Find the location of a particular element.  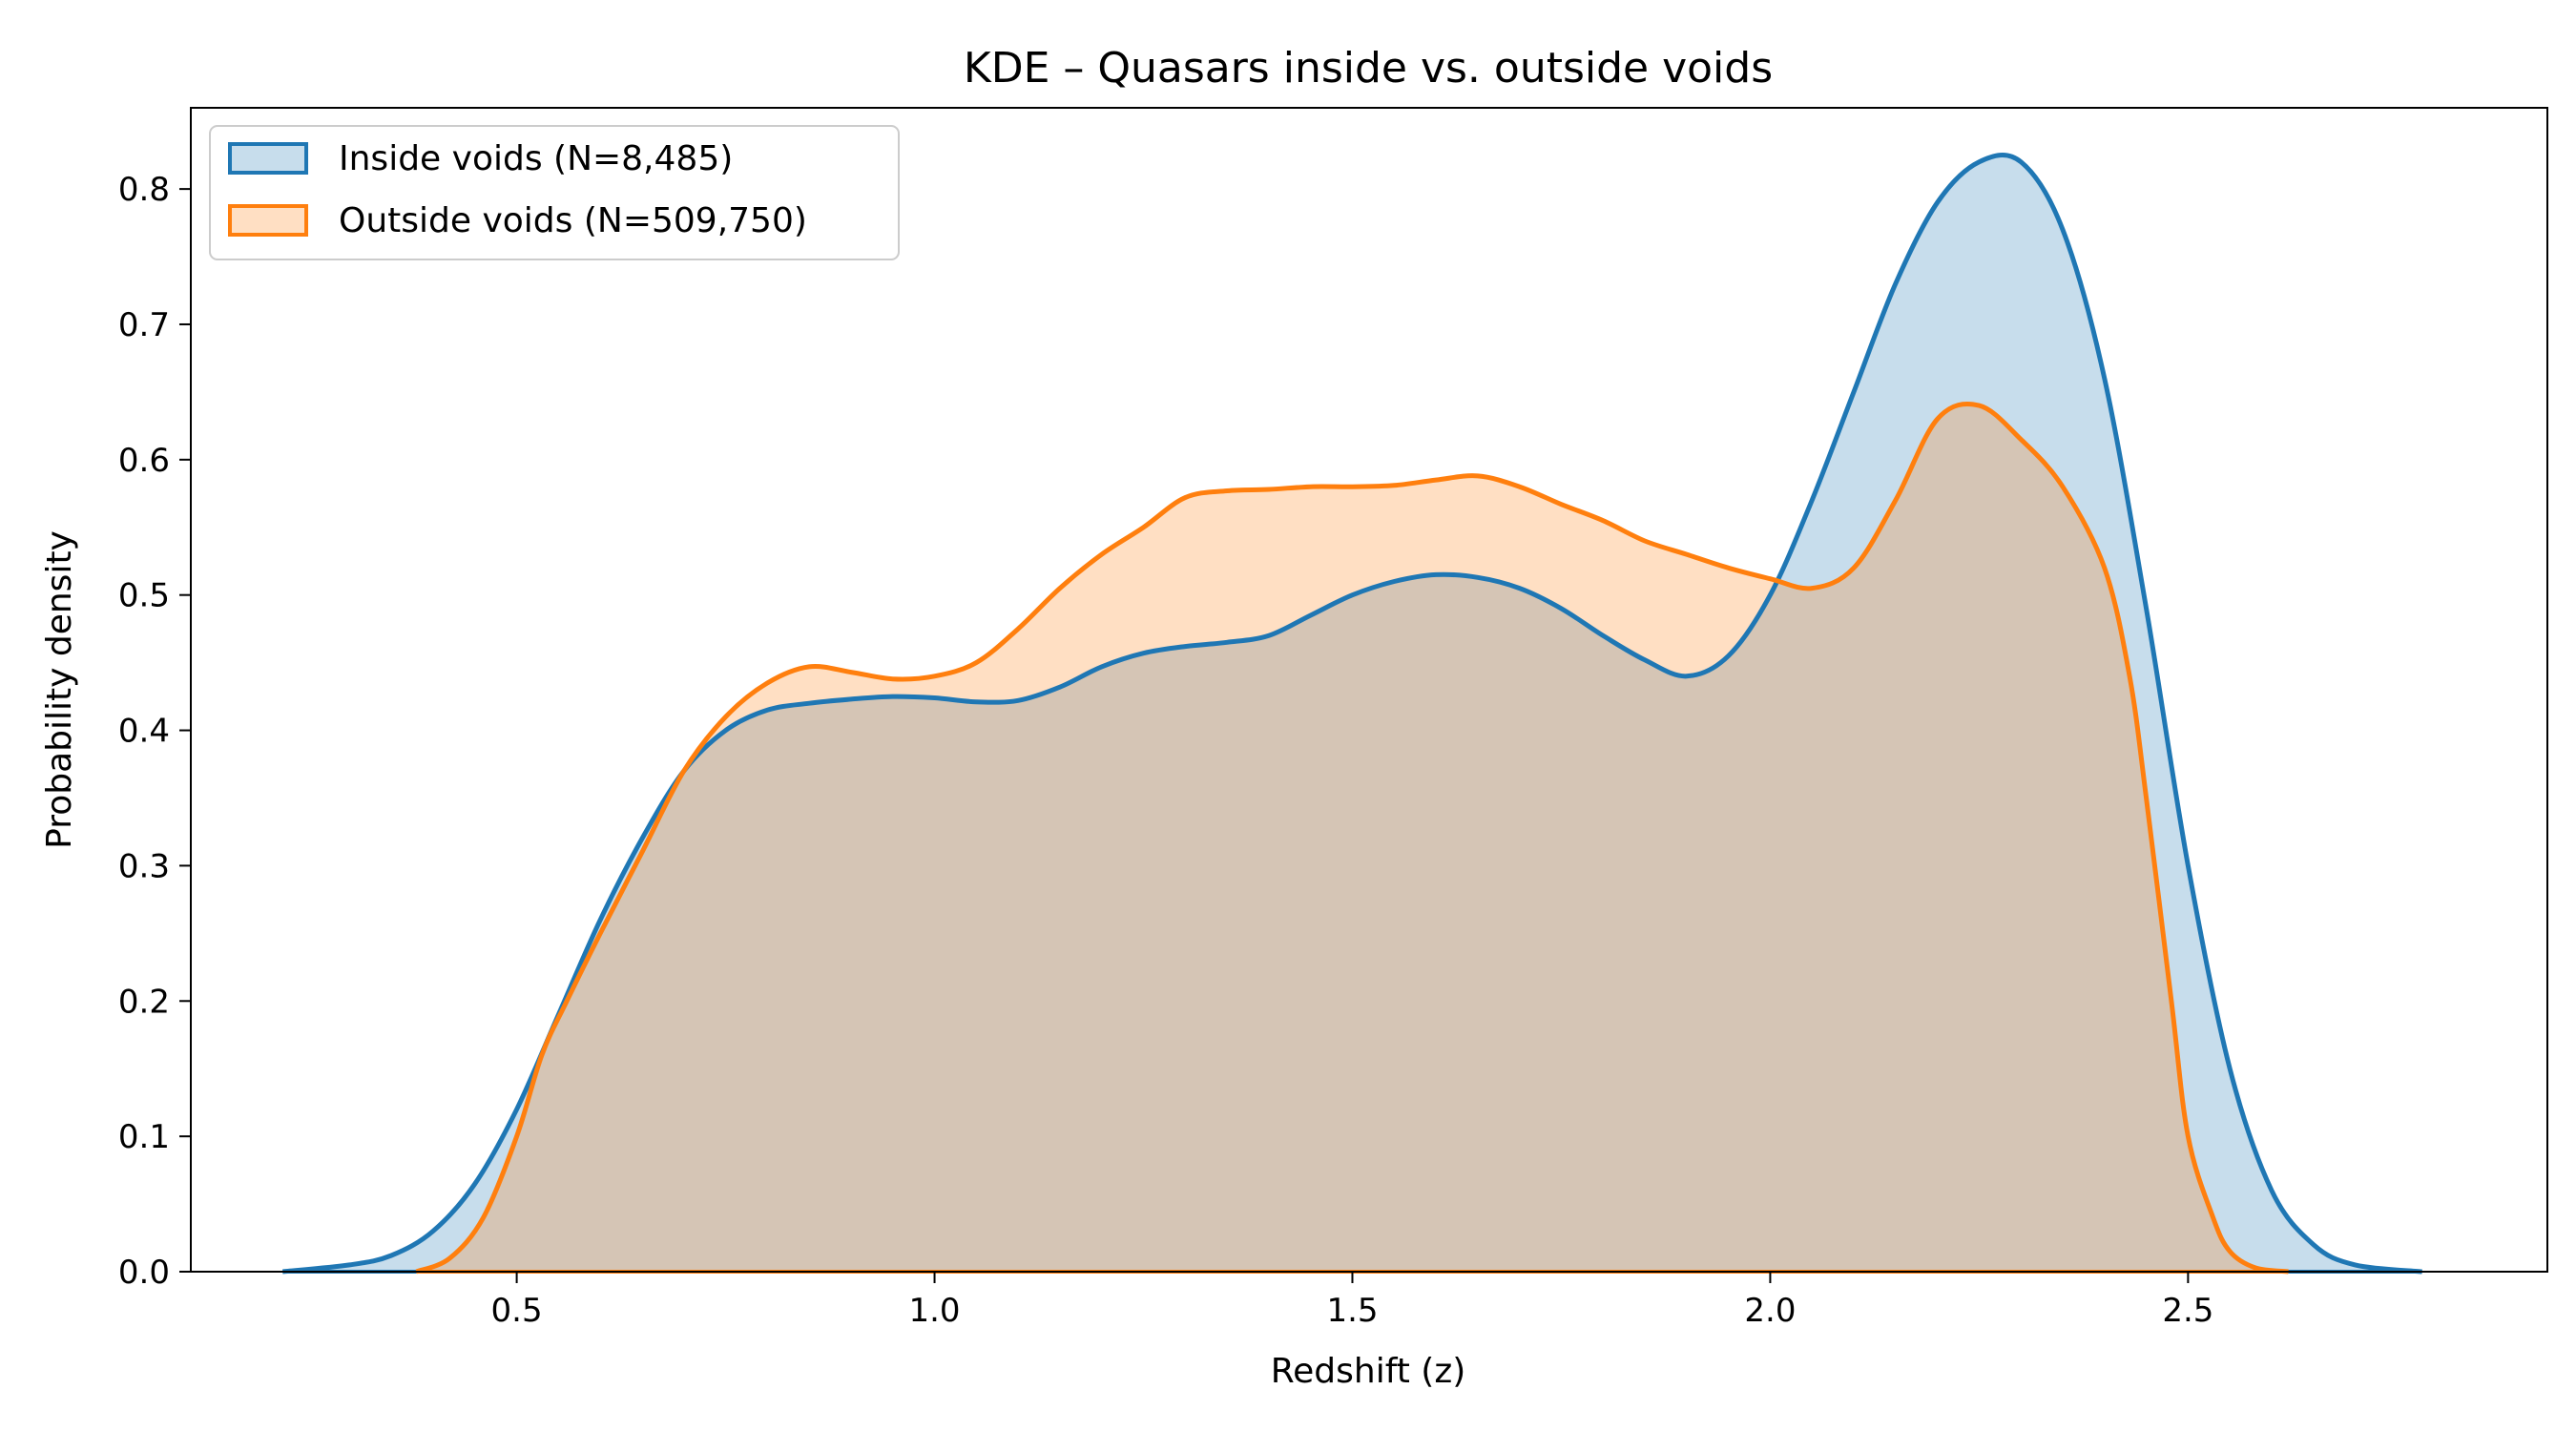

chart-title: KDE – Quasars inside vs. outside voids is located at coordinates (1368, 68).